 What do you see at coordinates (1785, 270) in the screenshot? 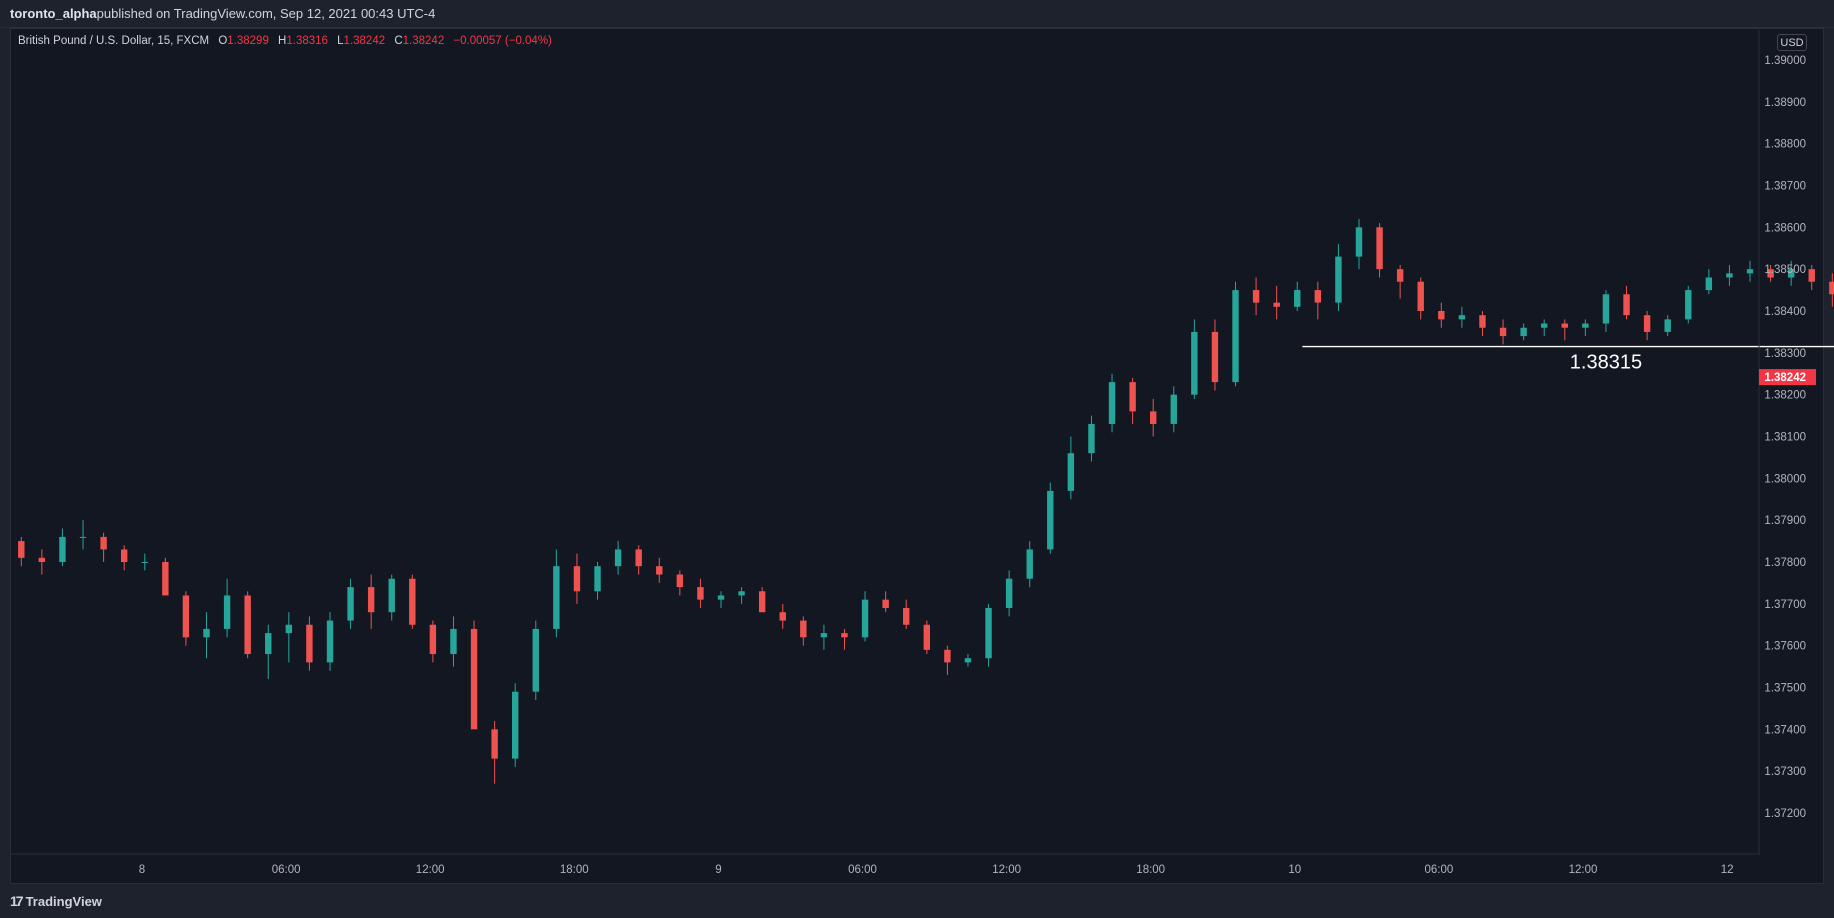
I see `price-tick-label: 1.38500` at bounding box center [1785, 270].